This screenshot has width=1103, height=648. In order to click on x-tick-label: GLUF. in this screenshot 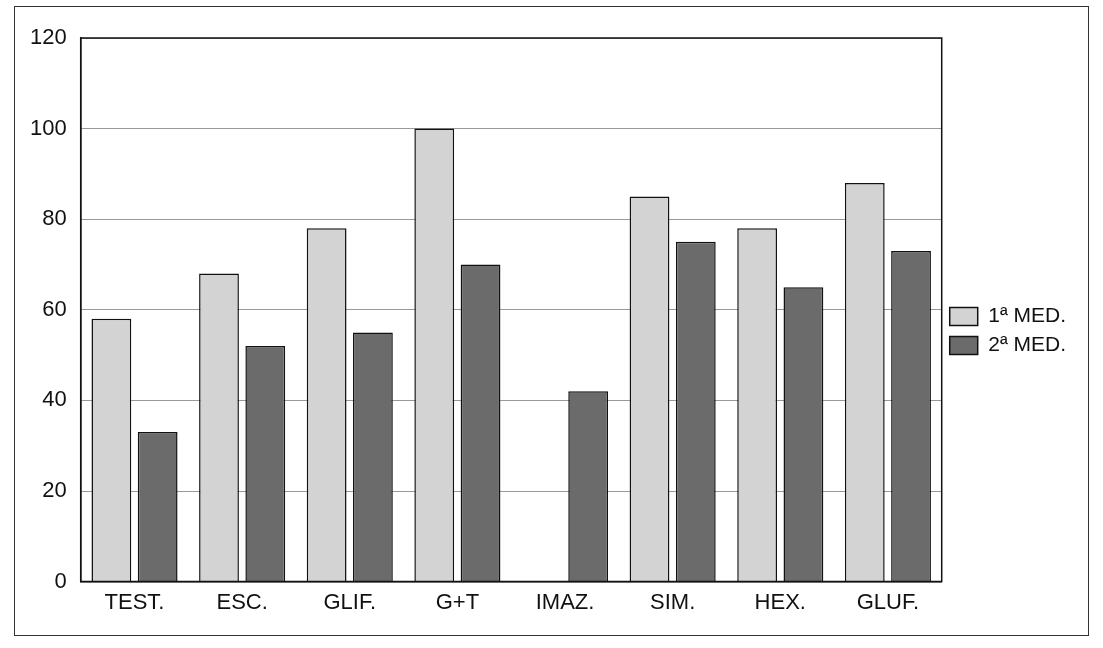, I will do `click(888, 601)`.